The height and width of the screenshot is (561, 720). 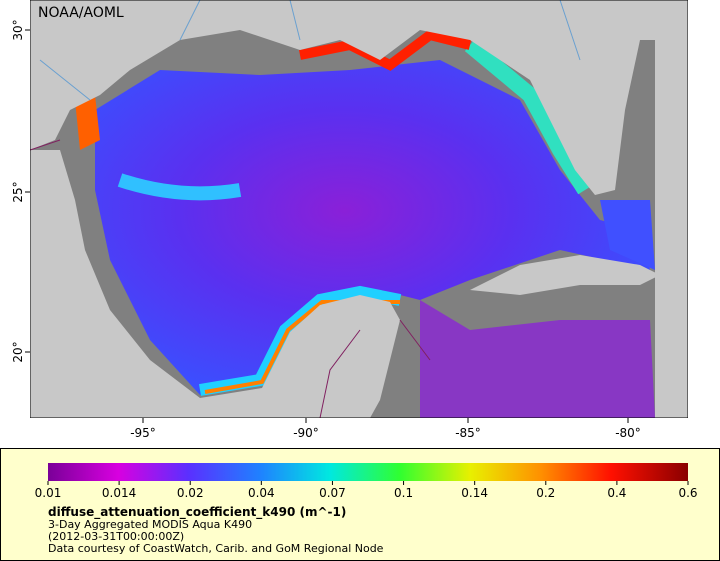 What do you see at coordinates (687, 493) in the screenshot?
I see `colorbar-label: 0.6` at bounding box center [687, 493].